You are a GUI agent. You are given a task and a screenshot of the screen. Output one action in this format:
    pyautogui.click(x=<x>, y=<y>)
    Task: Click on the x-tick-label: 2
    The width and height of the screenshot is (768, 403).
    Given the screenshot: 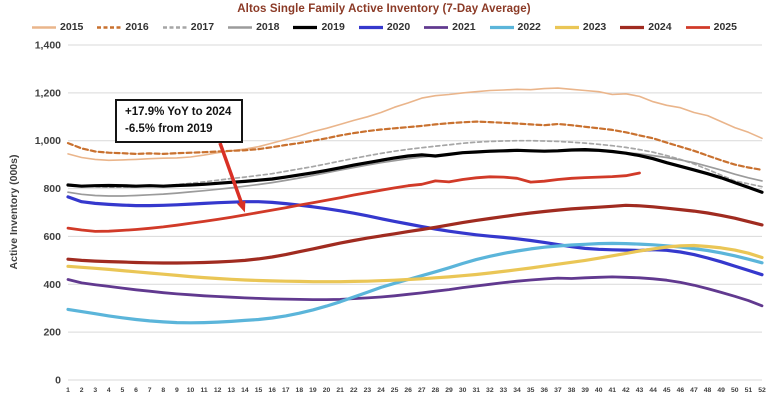 What is the action you would take?
    pyautogui.click(x=82, y=390)
    